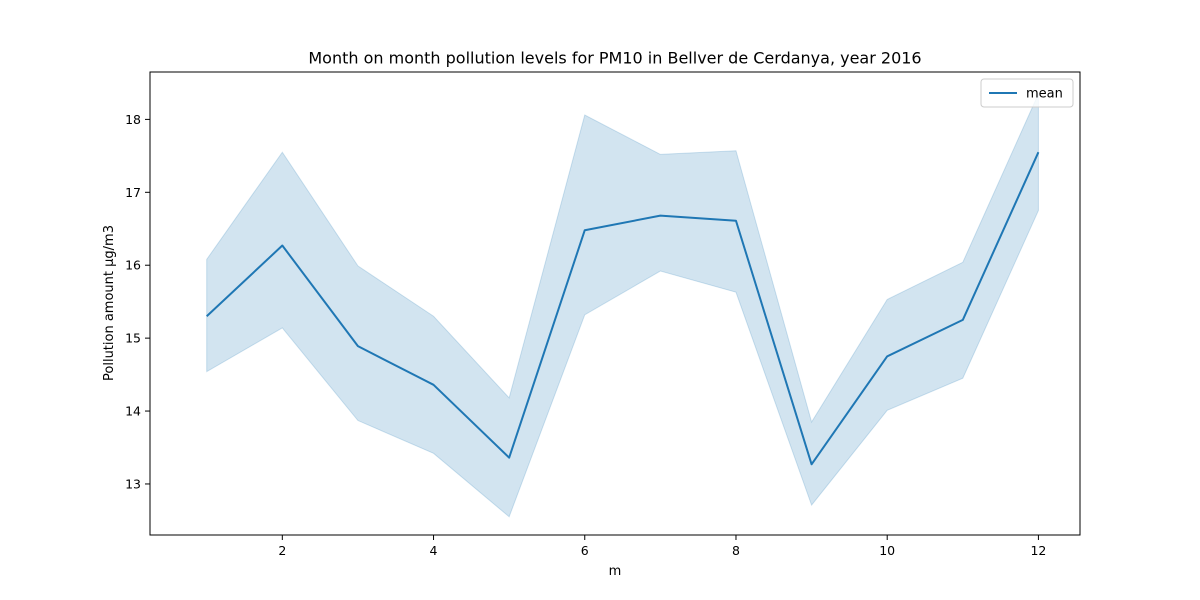 The width and height of the screenshot is (1200, 600). What do you see at coordinates (1038, 550) in the screenshot?
I see `x-tick-label: 12` at bounding box center [1038, 550].